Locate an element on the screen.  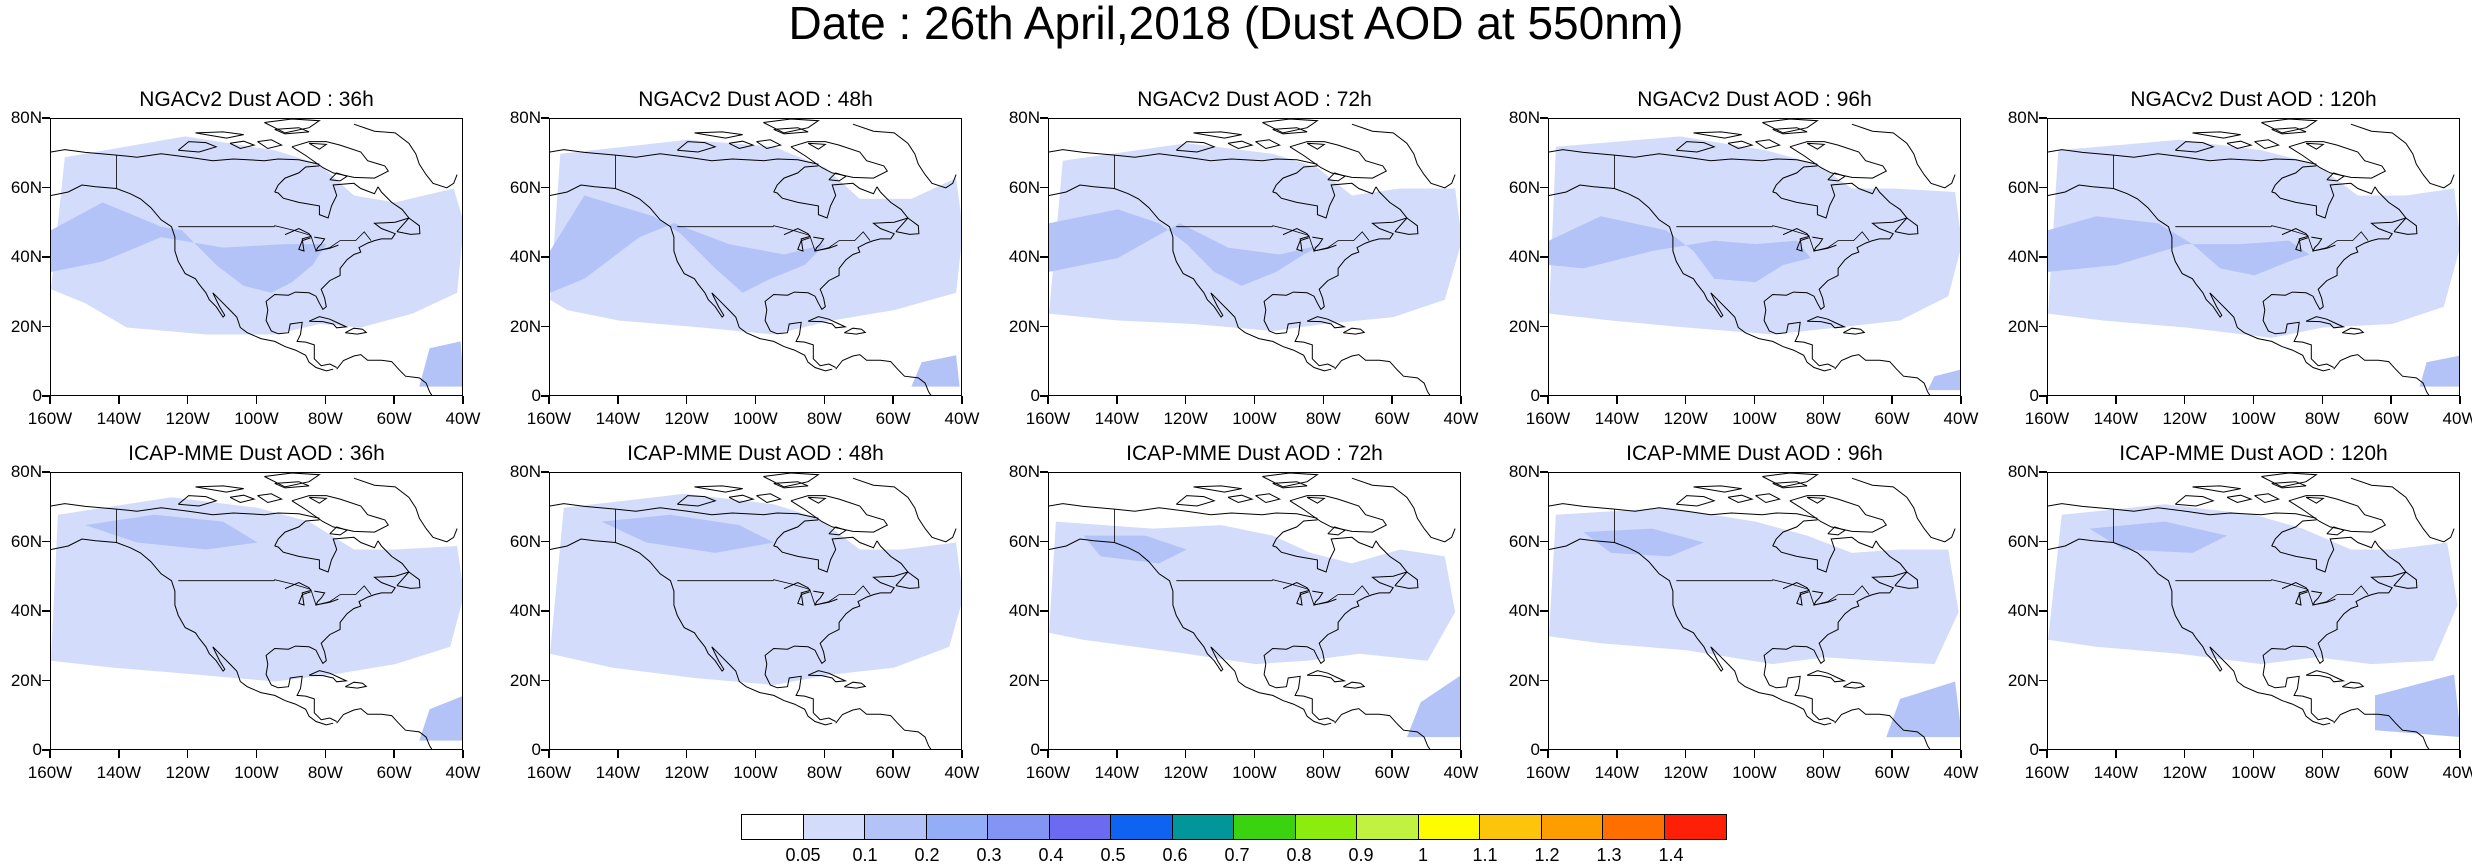
colorbar-label: 0.9 is located at coordinates (1361, 855).